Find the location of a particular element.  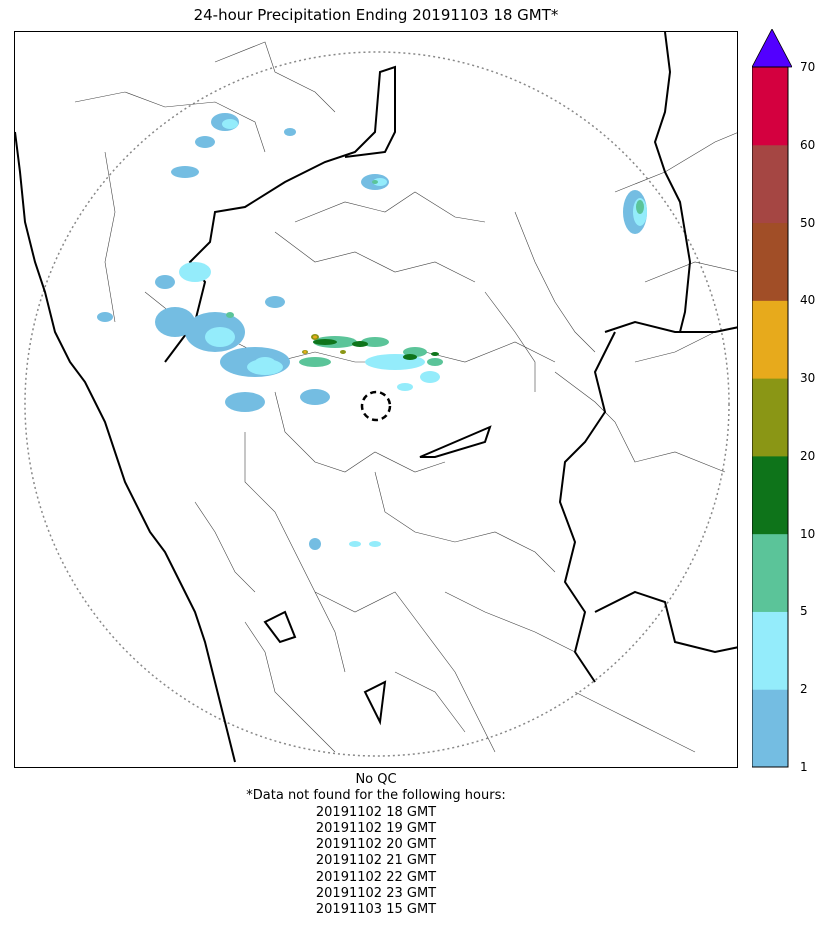

colorbar-extend-triangle is located at coordinates (772, 48).